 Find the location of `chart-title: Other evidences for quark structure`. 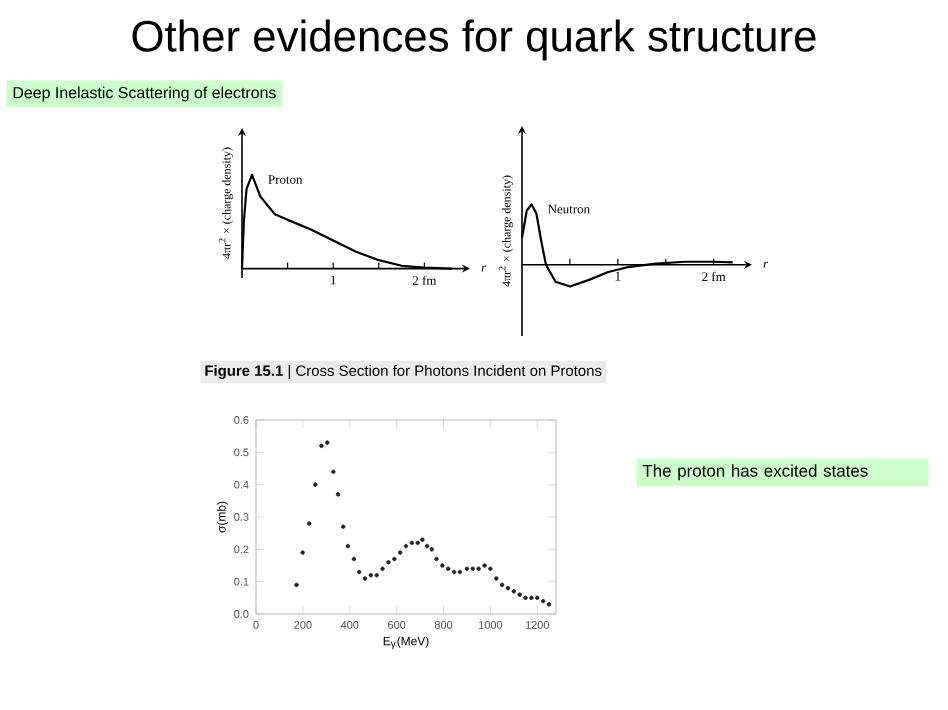

chart-title: Other evidences for quark structure is located at coordinates (474, 40).